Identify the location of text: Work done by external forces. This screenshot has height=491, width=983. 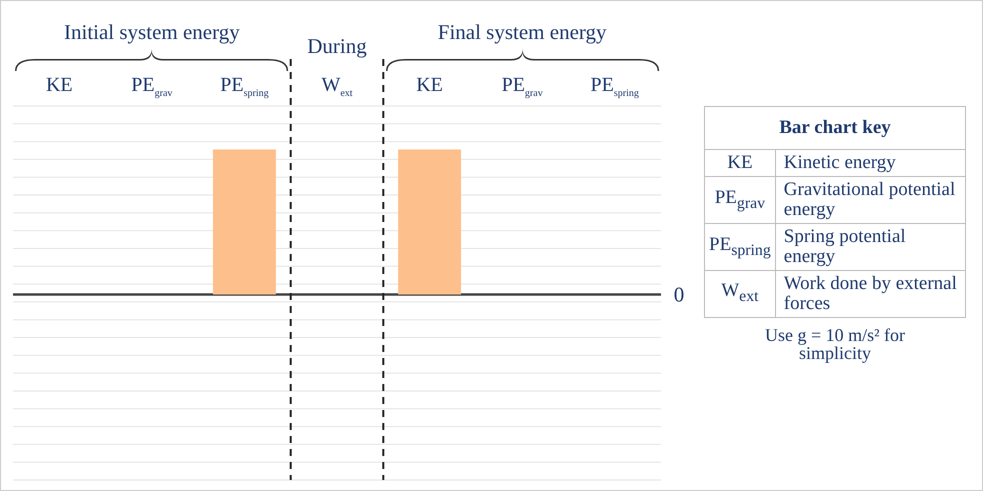
(870, 294).